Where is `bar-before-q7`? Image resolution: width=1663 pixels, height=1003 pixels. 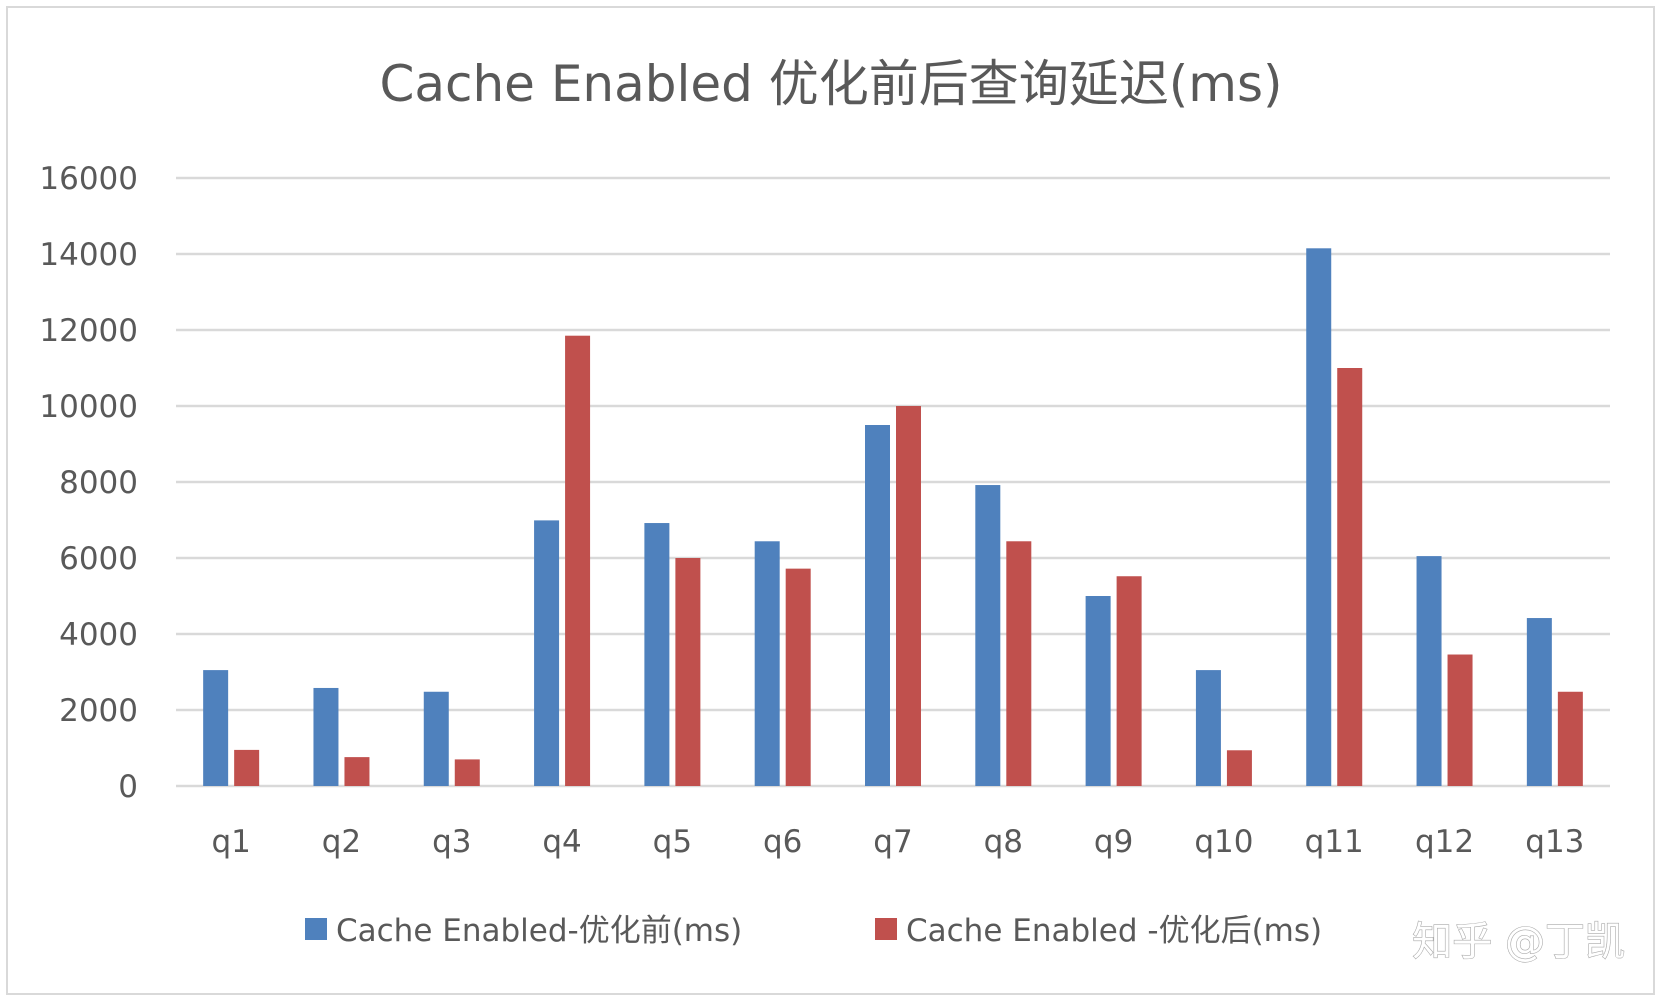
bar-before-q7 is located at coordinates (877, 605).